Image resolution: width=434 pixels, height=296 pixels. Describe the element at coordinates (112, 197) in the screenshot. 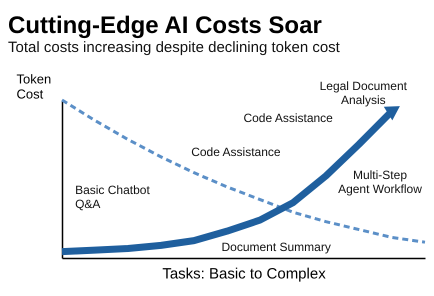

I see `annotation: Basic Chatbot Q&A` at that location.